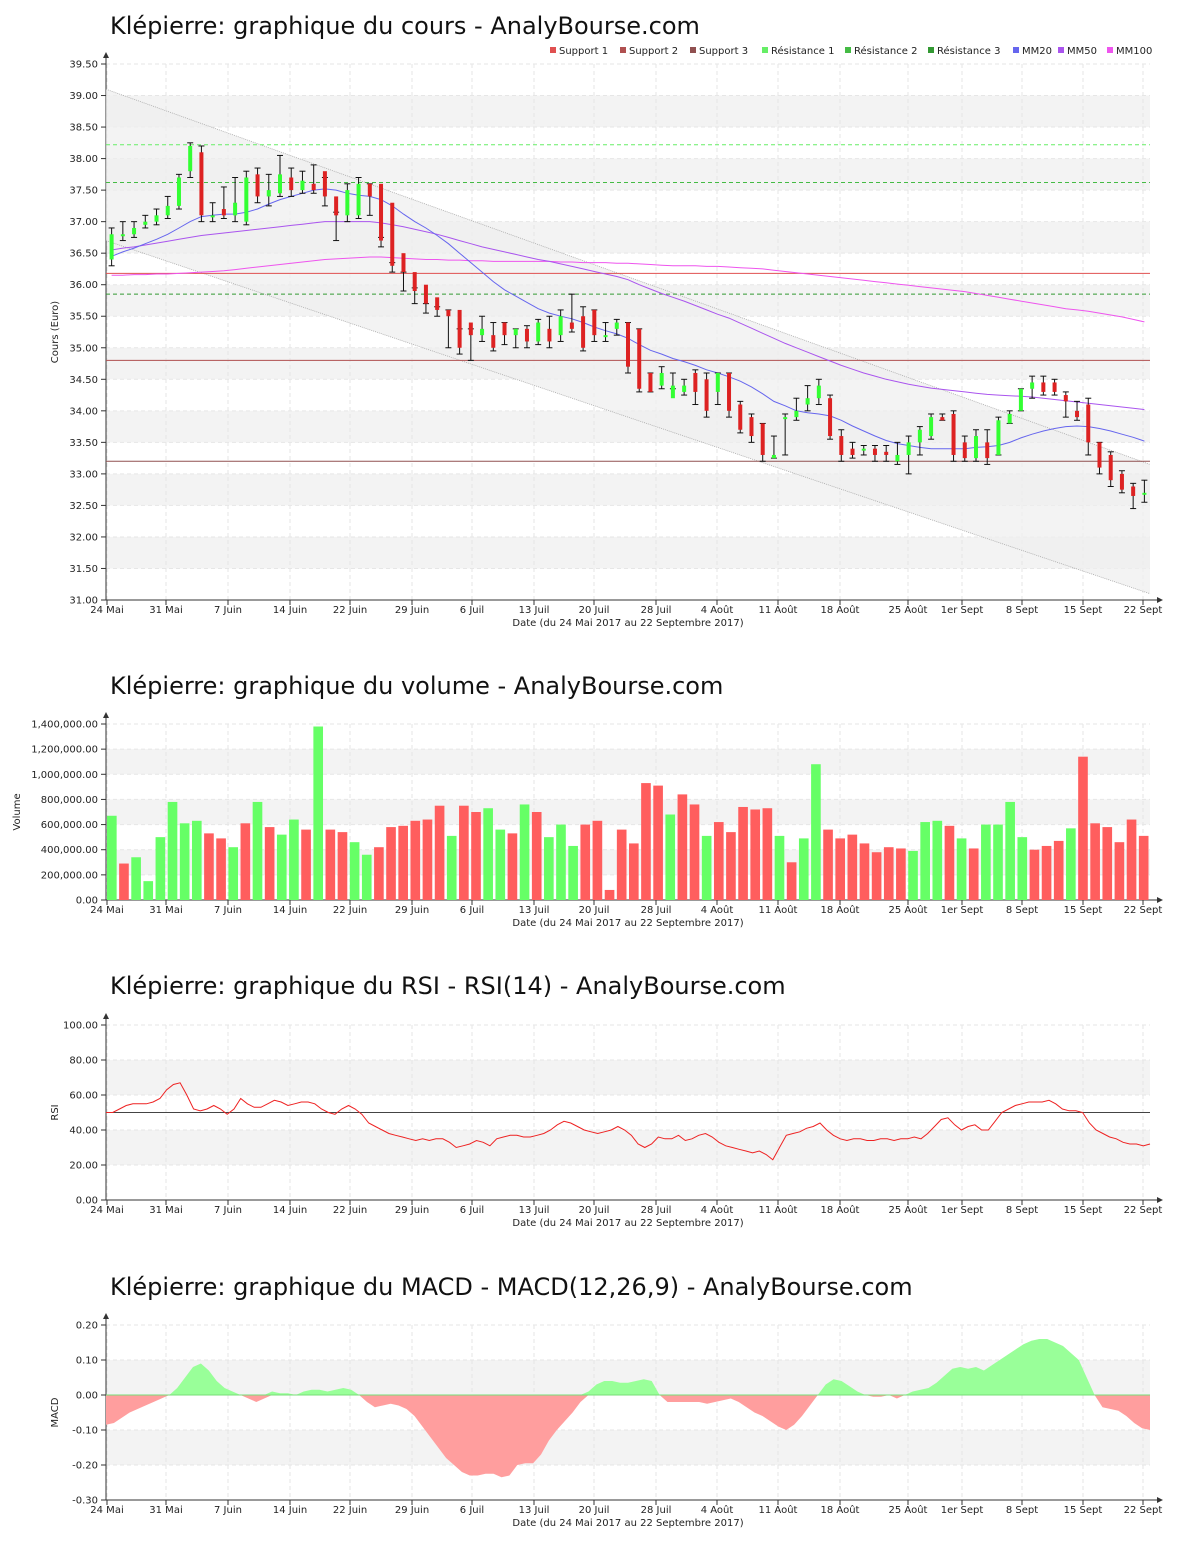 The height and width of the screenshot is (1550, 1200). Describe the element at coordinates (83, 380) in the screenshot. I see `y-tick-label: 34.50` at that location.